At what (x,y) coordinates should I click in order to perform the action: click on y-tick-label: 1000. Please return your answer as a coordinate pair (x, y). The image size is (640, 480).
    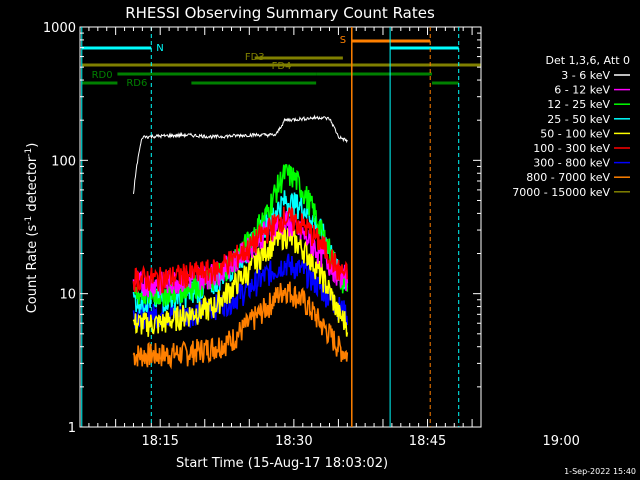
    Looking at the image, I should click on (59, 28).